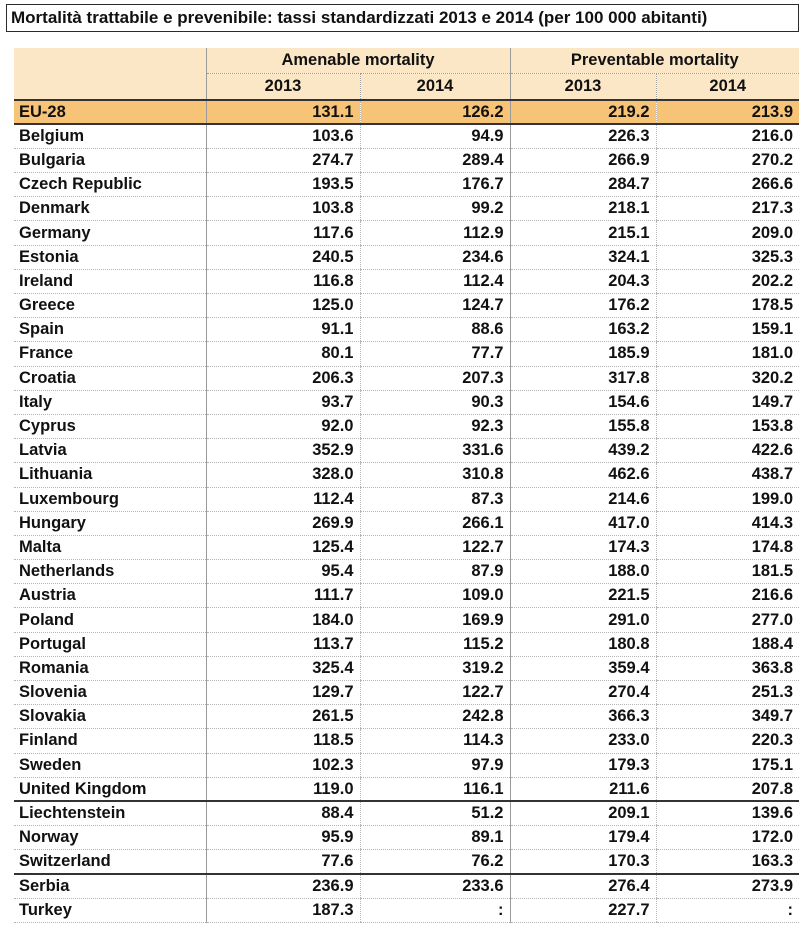  Describe the element at coordinates (110, 910) in the screenshot. I see `country-name: Turkey` at that location.